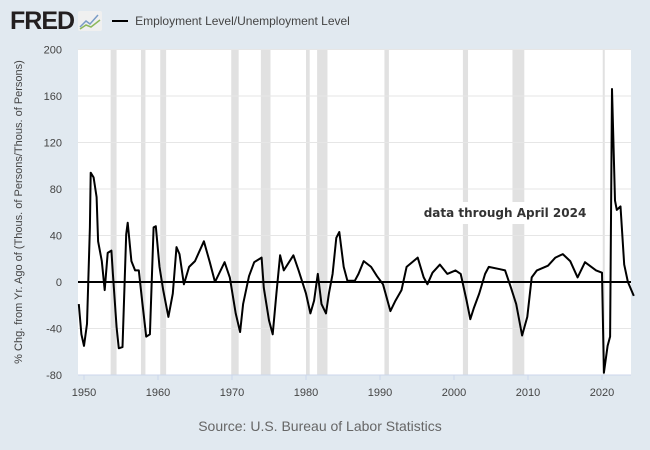 Image resolution: width=650 pixels, height=450 pixels. Describe the element at coordinates (158, 393) in the screenshot. I see `x-tick-label: 1960` at that location.